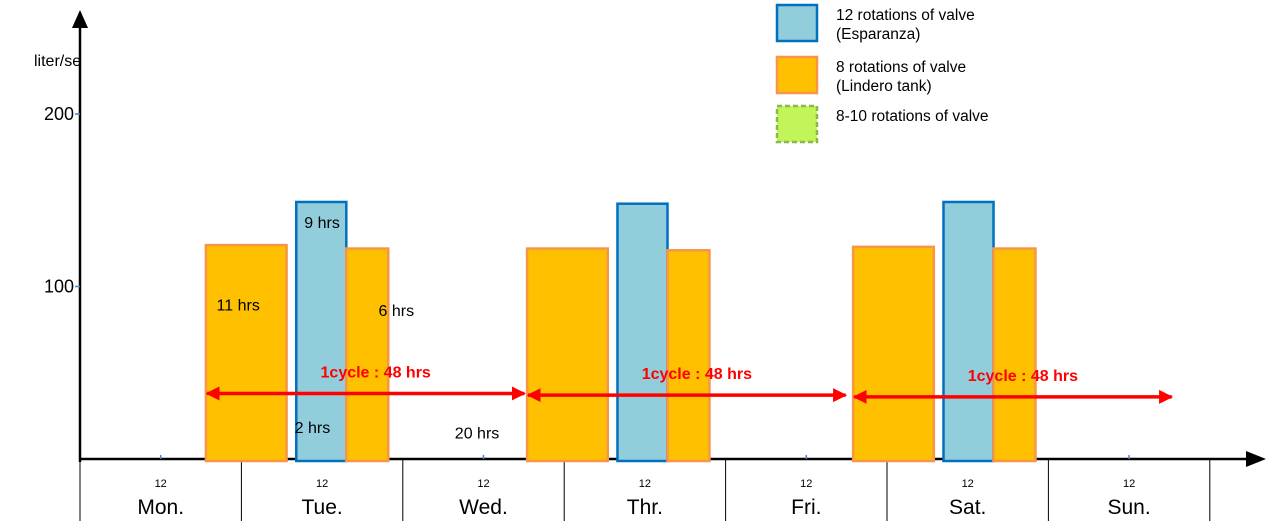  I want to click on x-axis-arrow, so click(1256, 459).